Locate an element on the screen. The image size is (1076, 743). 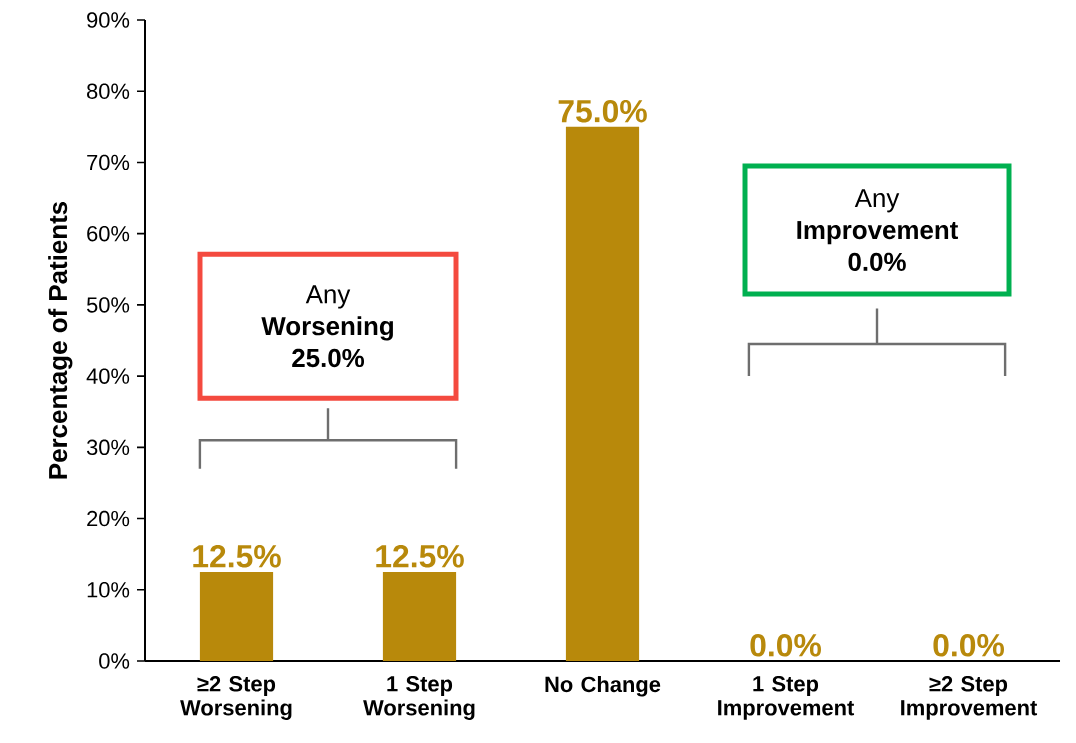
y-tick-label: 20% is located at coordinates (108, 518).